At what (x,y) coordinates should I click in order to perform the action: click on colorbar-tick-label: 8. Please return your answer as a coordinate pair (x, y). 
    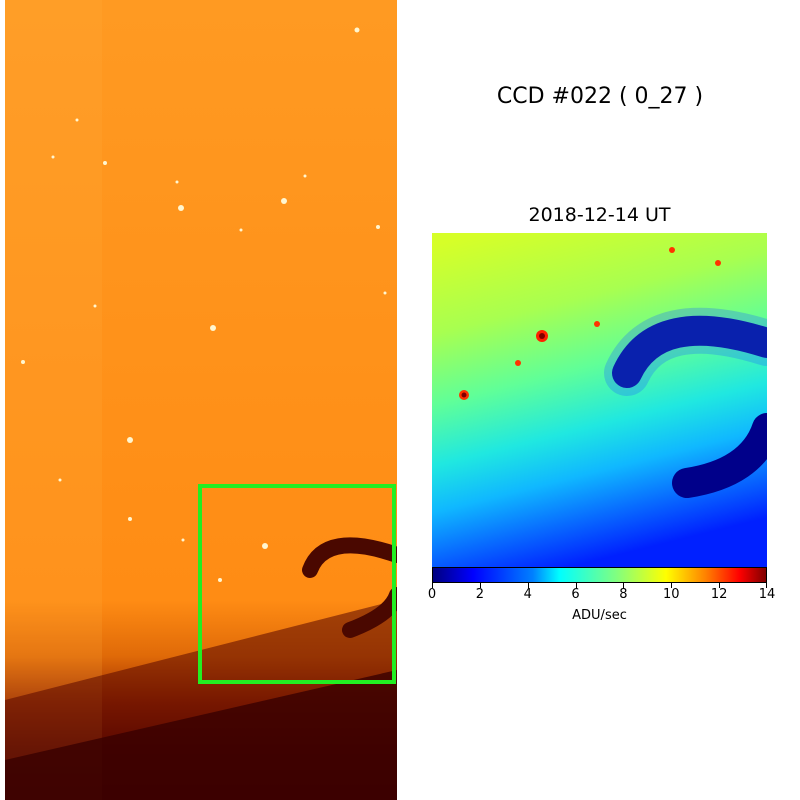
    Looking at the image, I should click on (623, 594).